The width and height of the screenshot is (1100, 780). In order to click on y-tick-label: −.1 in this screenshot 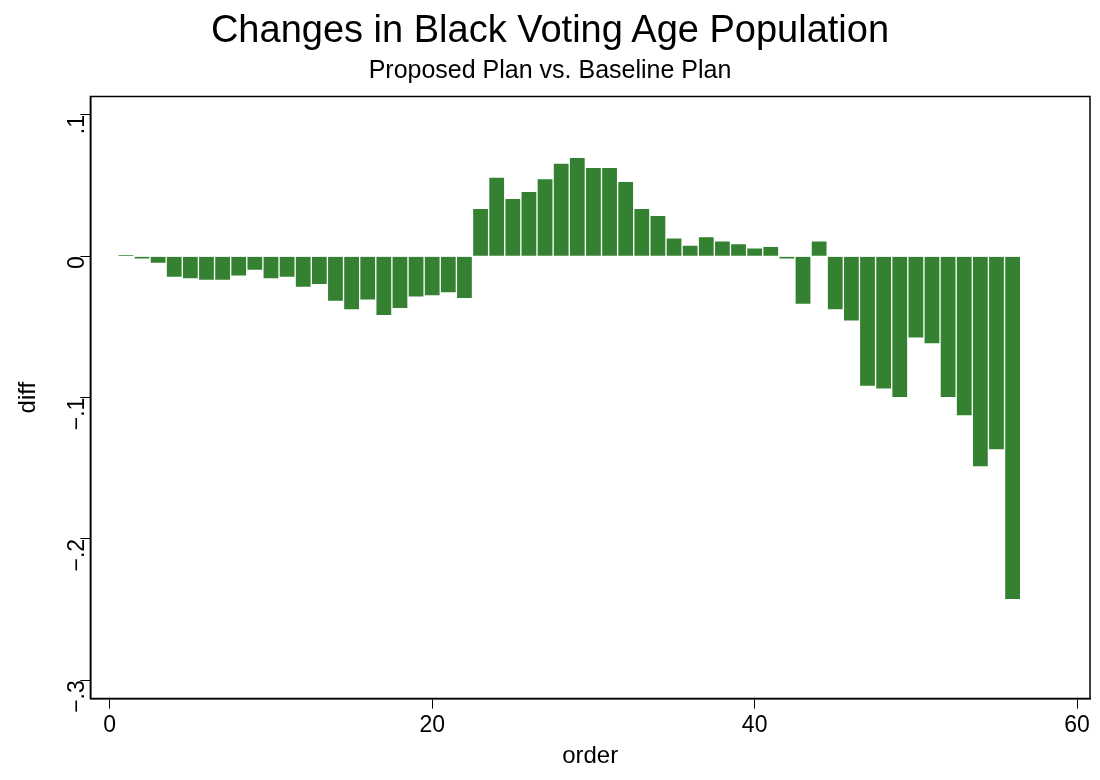, I will do `click(75, 414)`.